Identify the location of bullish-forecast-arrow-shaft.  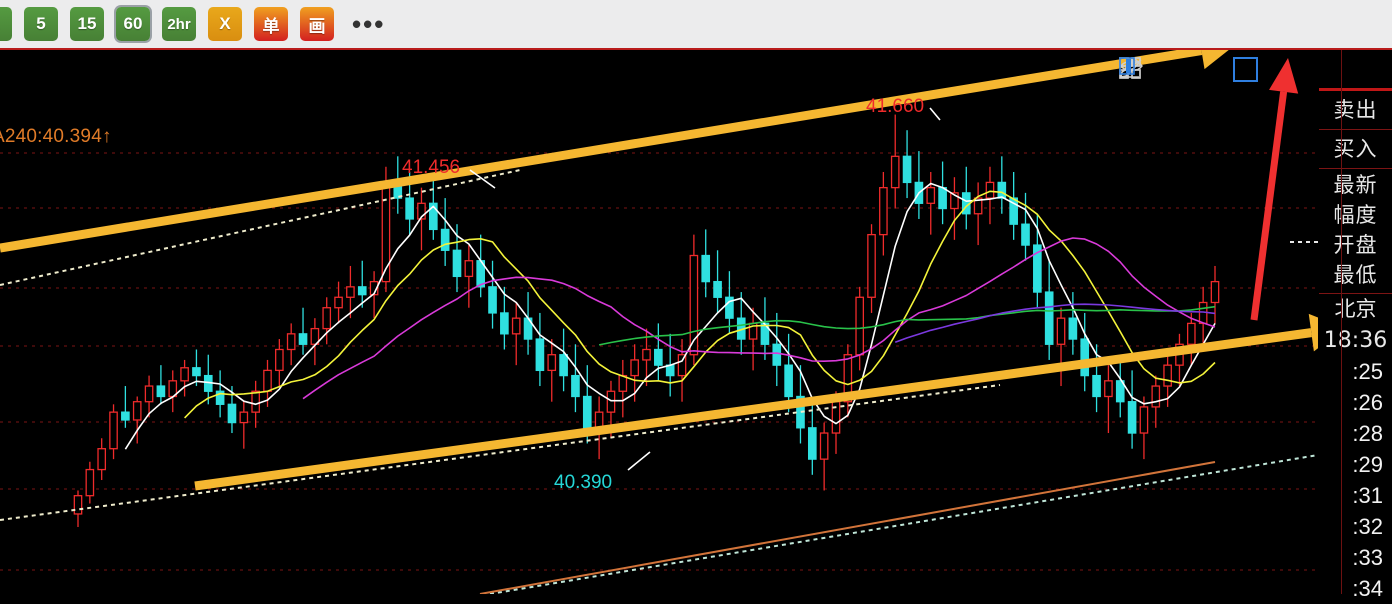
(1269, 206).